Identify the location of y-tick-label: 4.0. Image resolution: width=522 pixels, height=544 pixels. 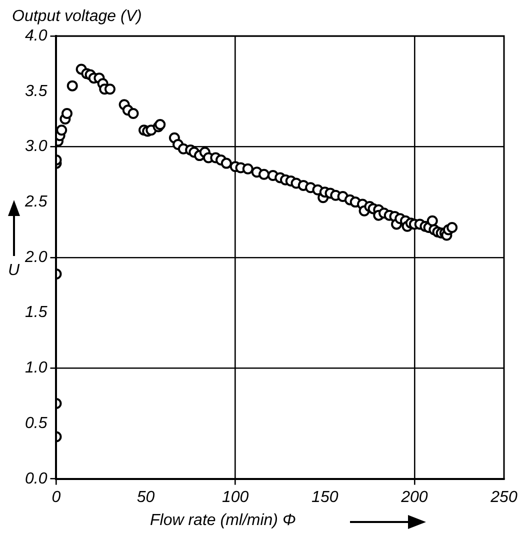
(36, 35).